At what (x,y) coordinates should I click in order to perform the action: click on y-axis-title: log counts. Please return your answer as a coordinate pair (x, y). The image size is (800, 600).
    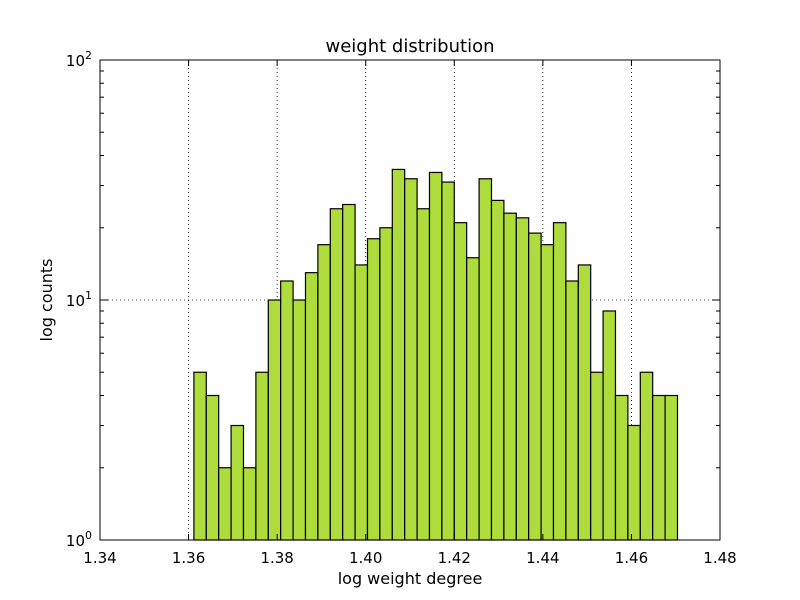
    Looking at the image, I should click on (46, 300).